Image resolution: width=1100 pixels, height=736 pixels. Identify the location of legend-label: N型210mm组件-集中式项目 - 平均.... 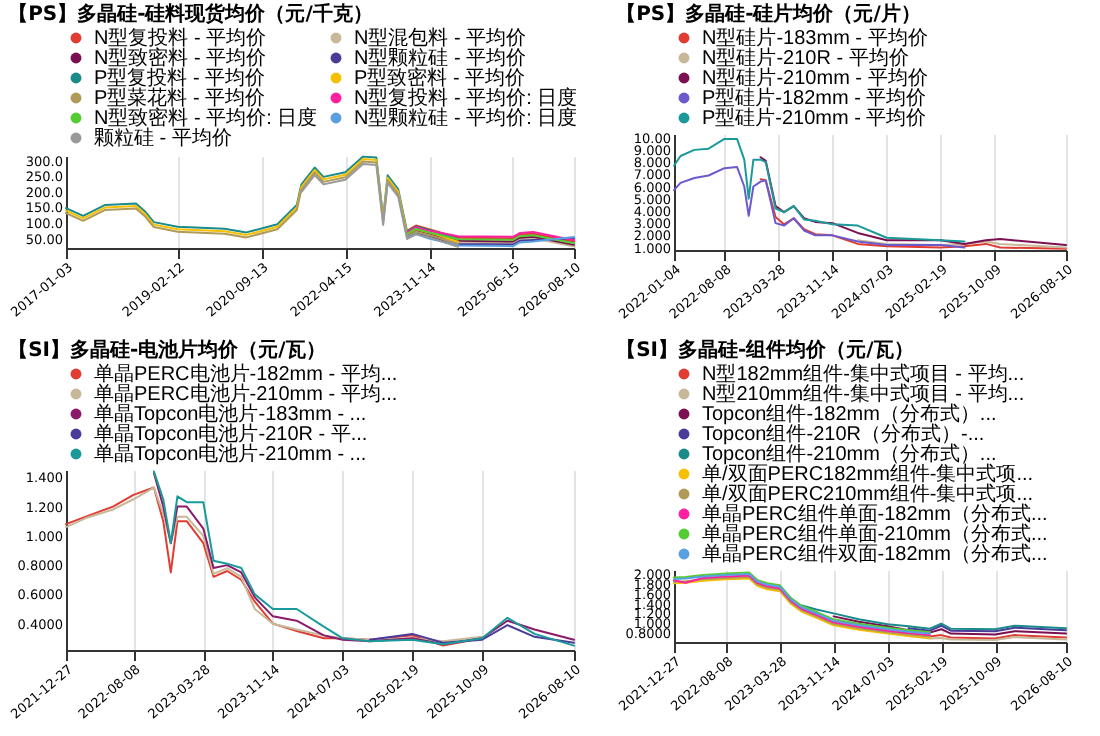
(863, 394).